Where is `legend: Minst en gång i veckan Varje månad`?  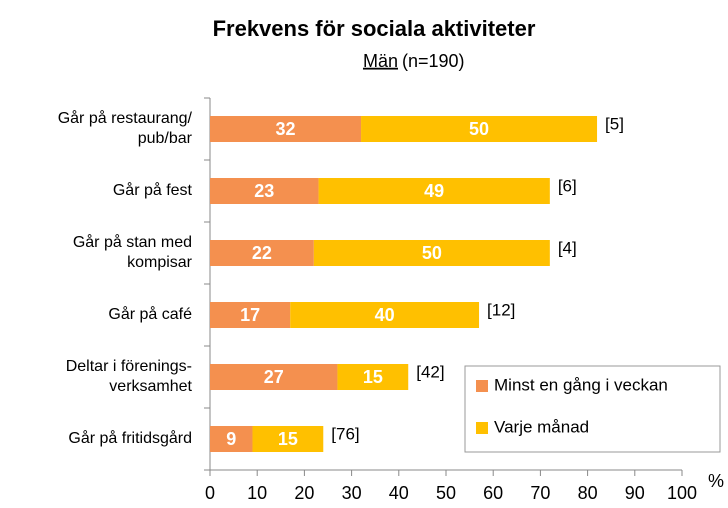
legend: Minst en gång i veckan Varje månad is located at coordinates (592, 409).